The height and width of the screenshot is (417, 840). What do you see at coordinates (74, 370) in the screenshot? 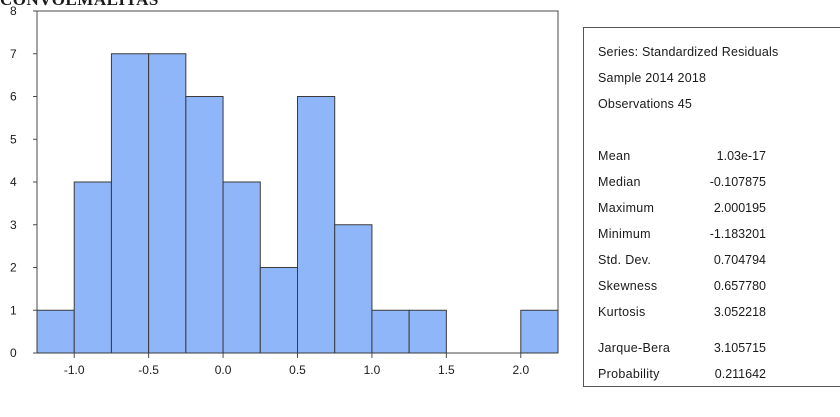
I see `x-tick-label: -1.0` at bounding box center [74, 370].